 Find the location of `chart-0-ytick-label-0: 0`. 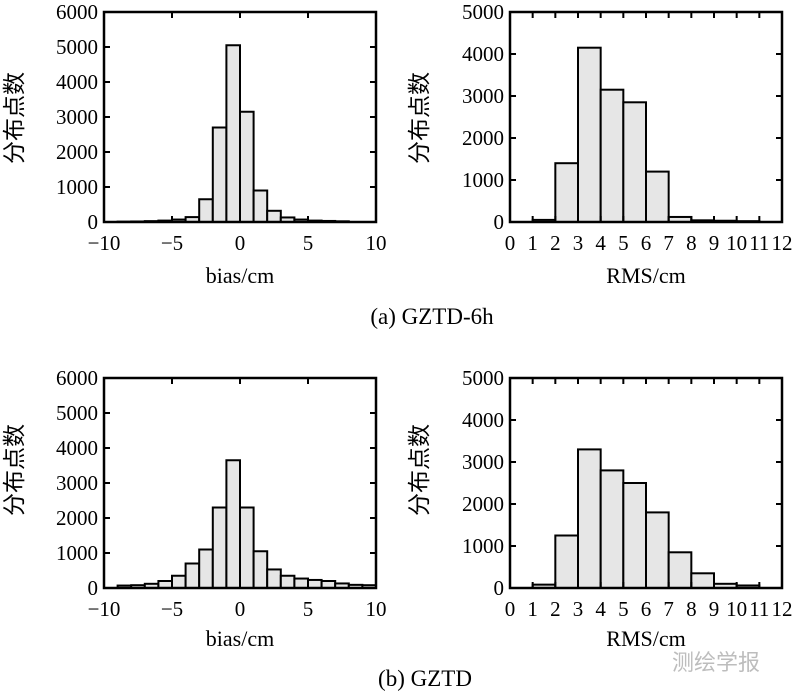

chart-0-ytick-label-0: 0 is located at coordinates (93, 222).